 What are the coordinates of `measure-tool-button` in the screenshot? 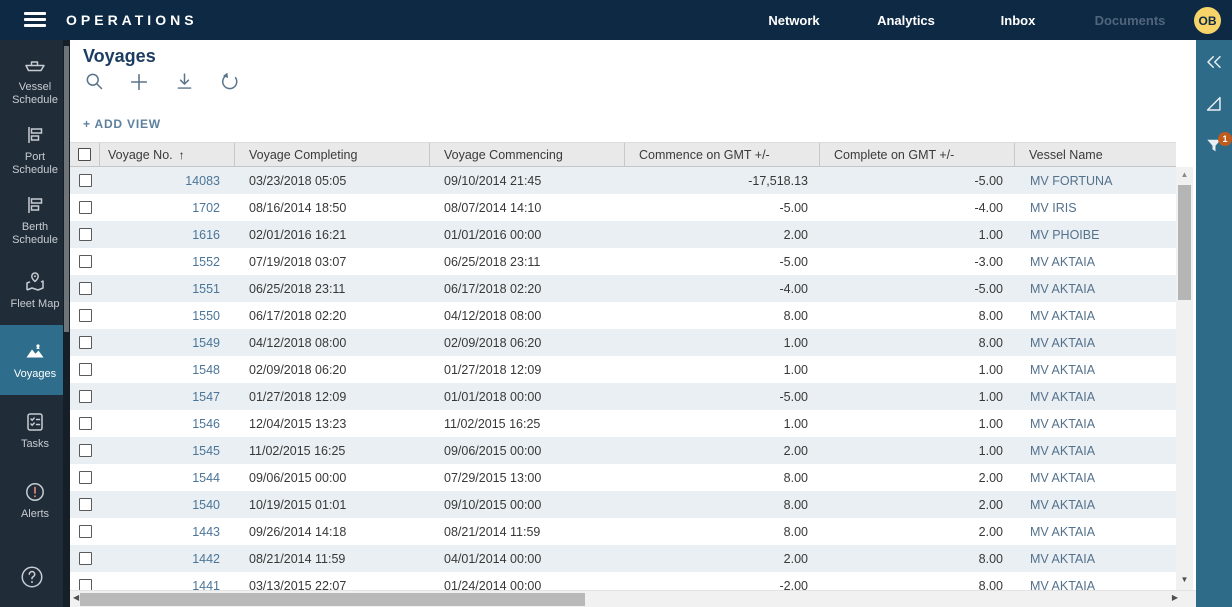 It's located at (1214, 106).